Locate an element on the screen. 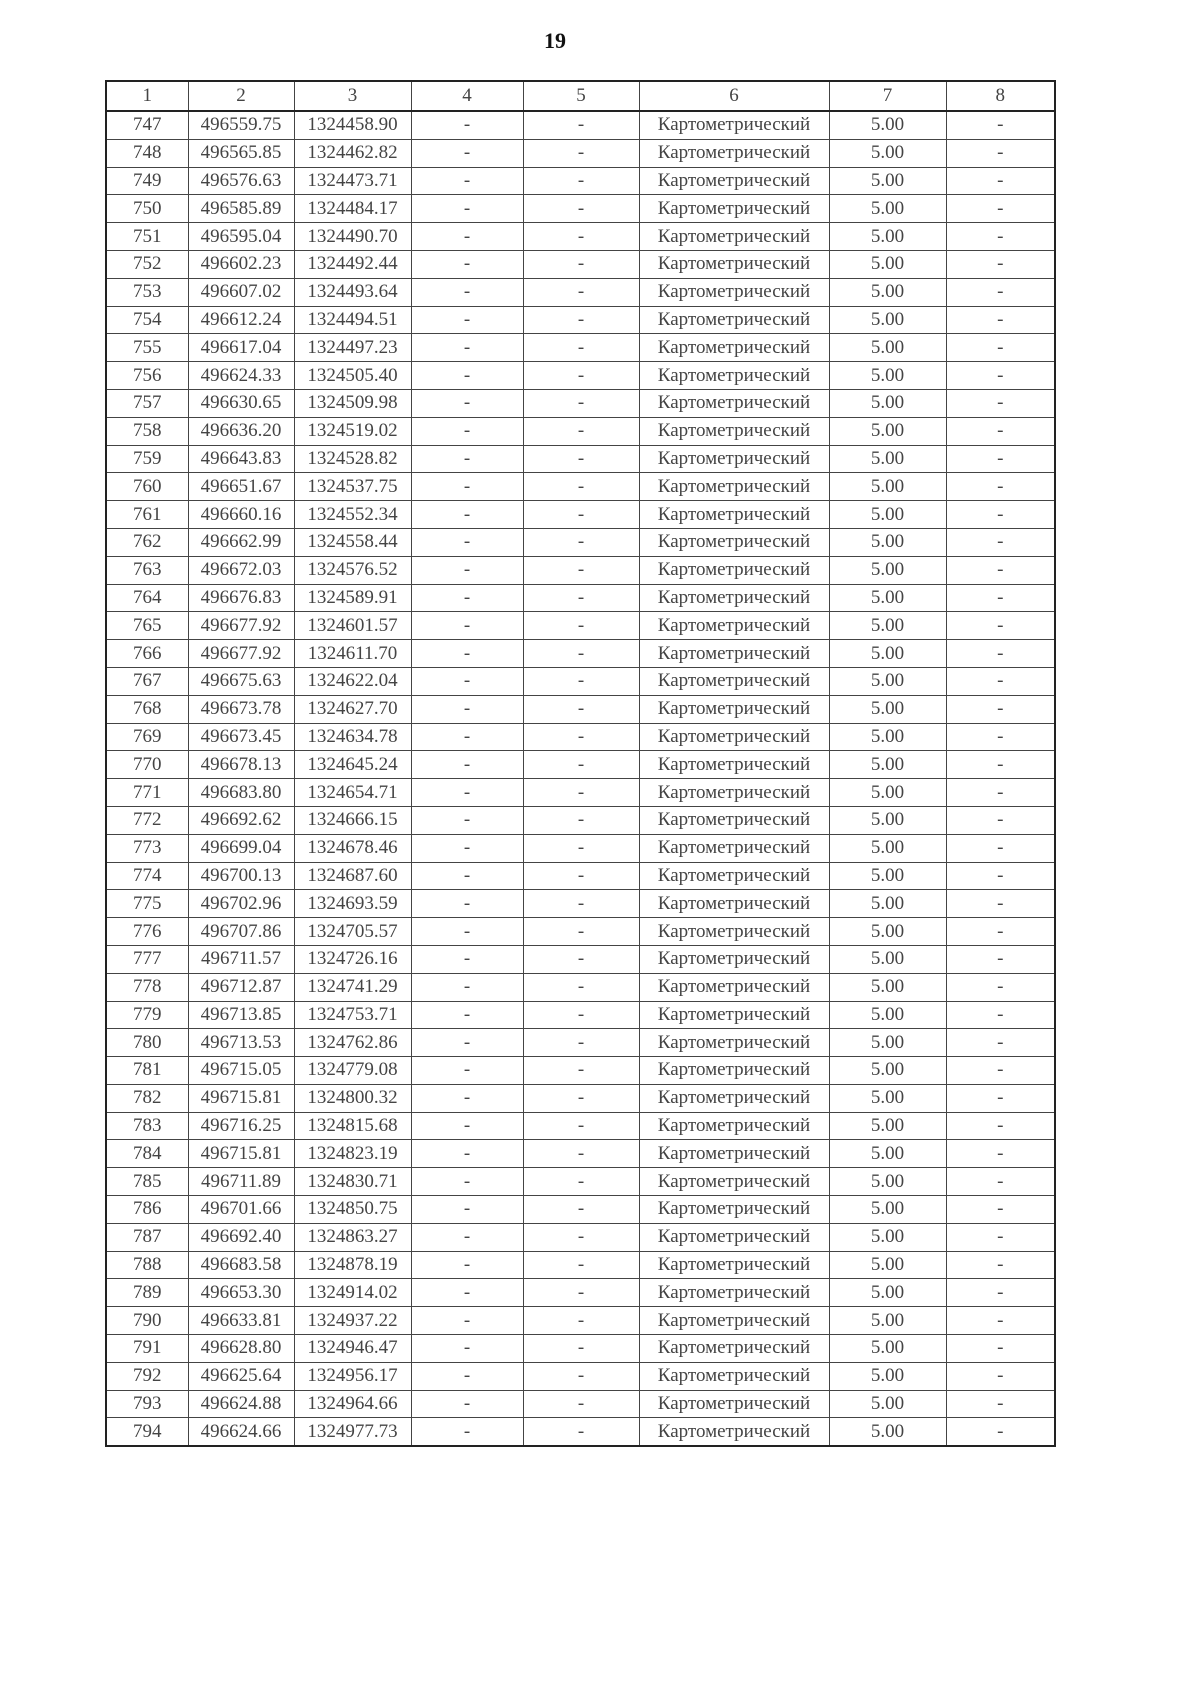 This screenshot has height=1697, width=1200. cell-y-coordinate: 1324519.02 is located at coordinates (352, 431).